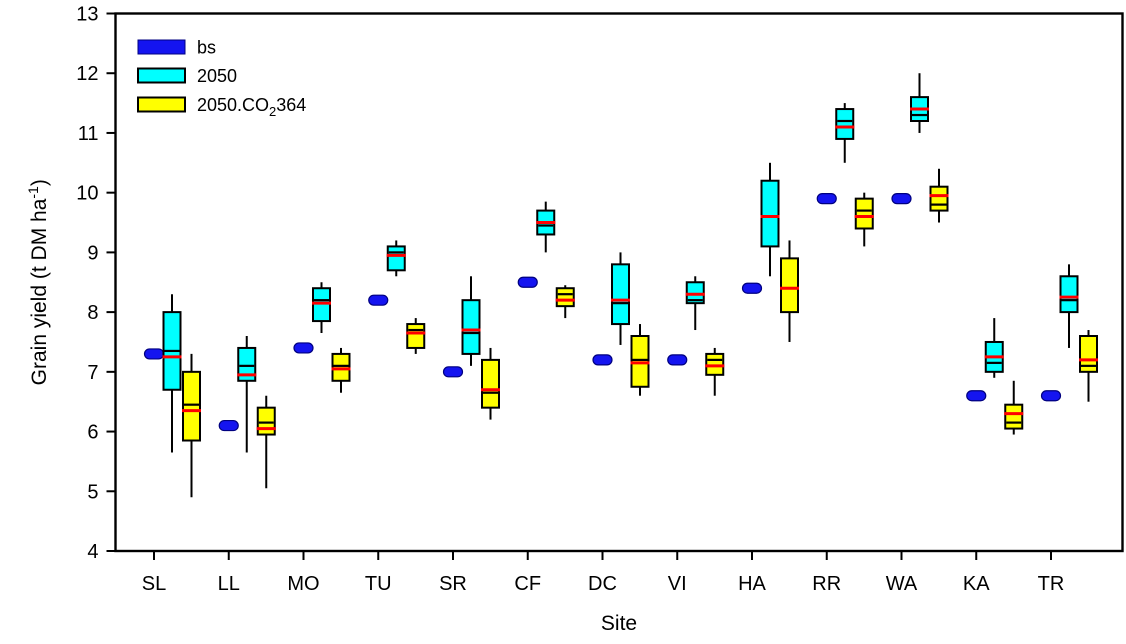 The height and width of the screenshot is (644, 1126). I want to click on legend-label-2050.CO2364: 2050.CO2364, so click(251, 107).